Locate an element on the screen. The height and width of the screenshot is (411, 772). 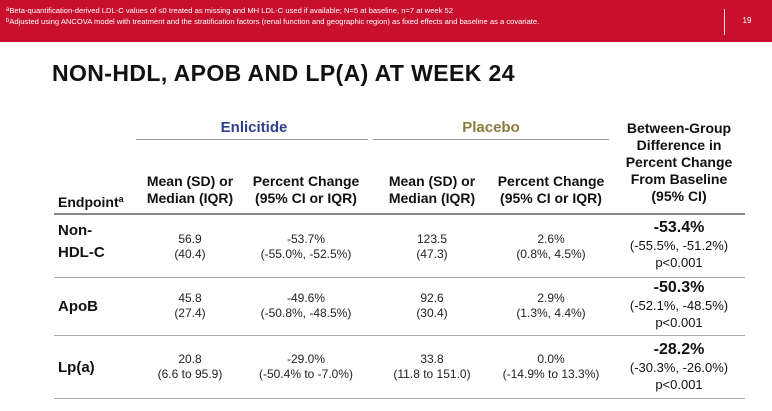
cell-value: -53.7% is located at coordinates (306, 239).